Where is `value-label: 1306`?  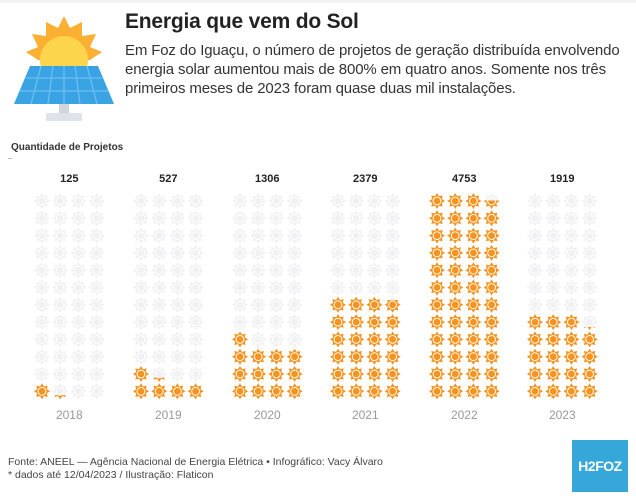 value-label: 1306 is located at coordinates (267, 179).